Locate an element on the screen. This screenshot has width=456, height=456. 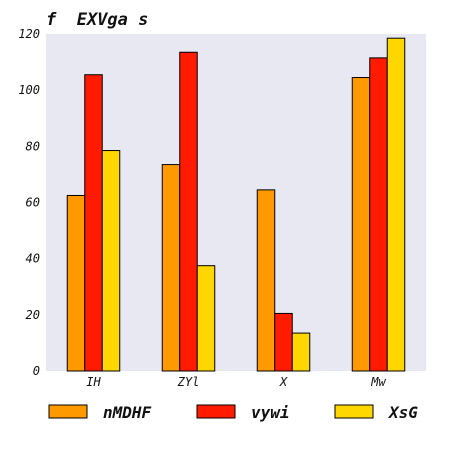
bar-vywi-Mw is located at coordinates (378, 214).